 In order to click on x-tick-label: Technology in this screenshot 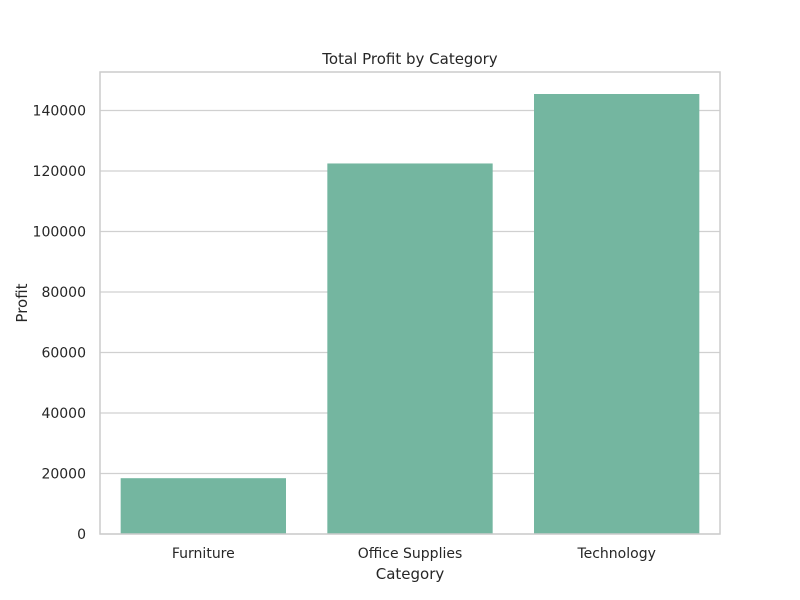, I will do `click(615, 554)`.